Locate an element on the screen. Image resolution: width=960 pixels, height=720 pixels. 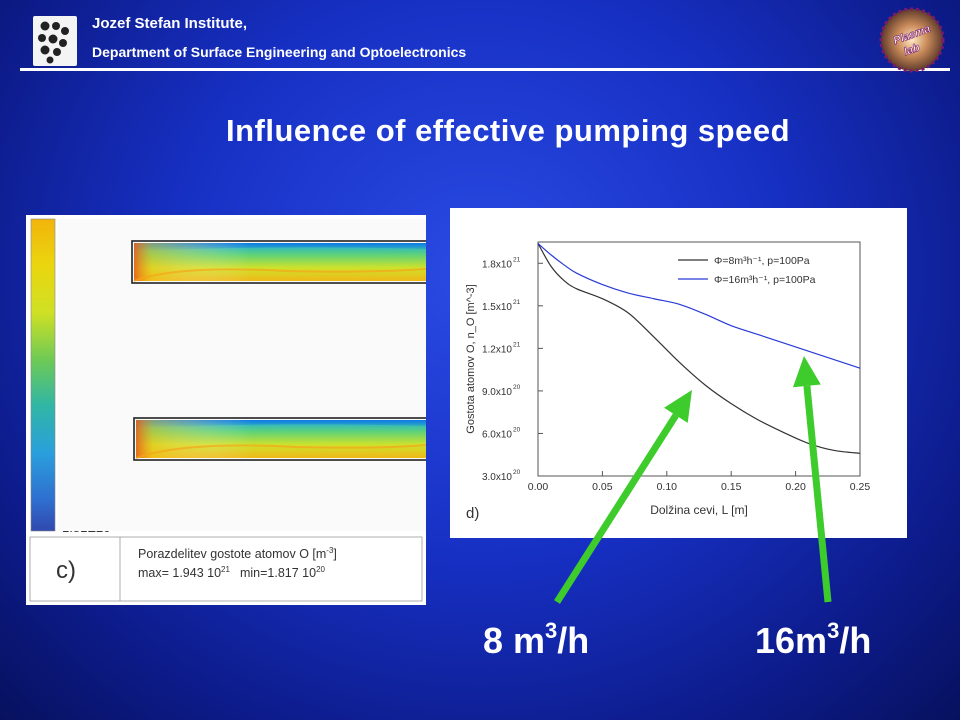
y-tick-label: 1.5x10 is located at coordinates (497, 307).